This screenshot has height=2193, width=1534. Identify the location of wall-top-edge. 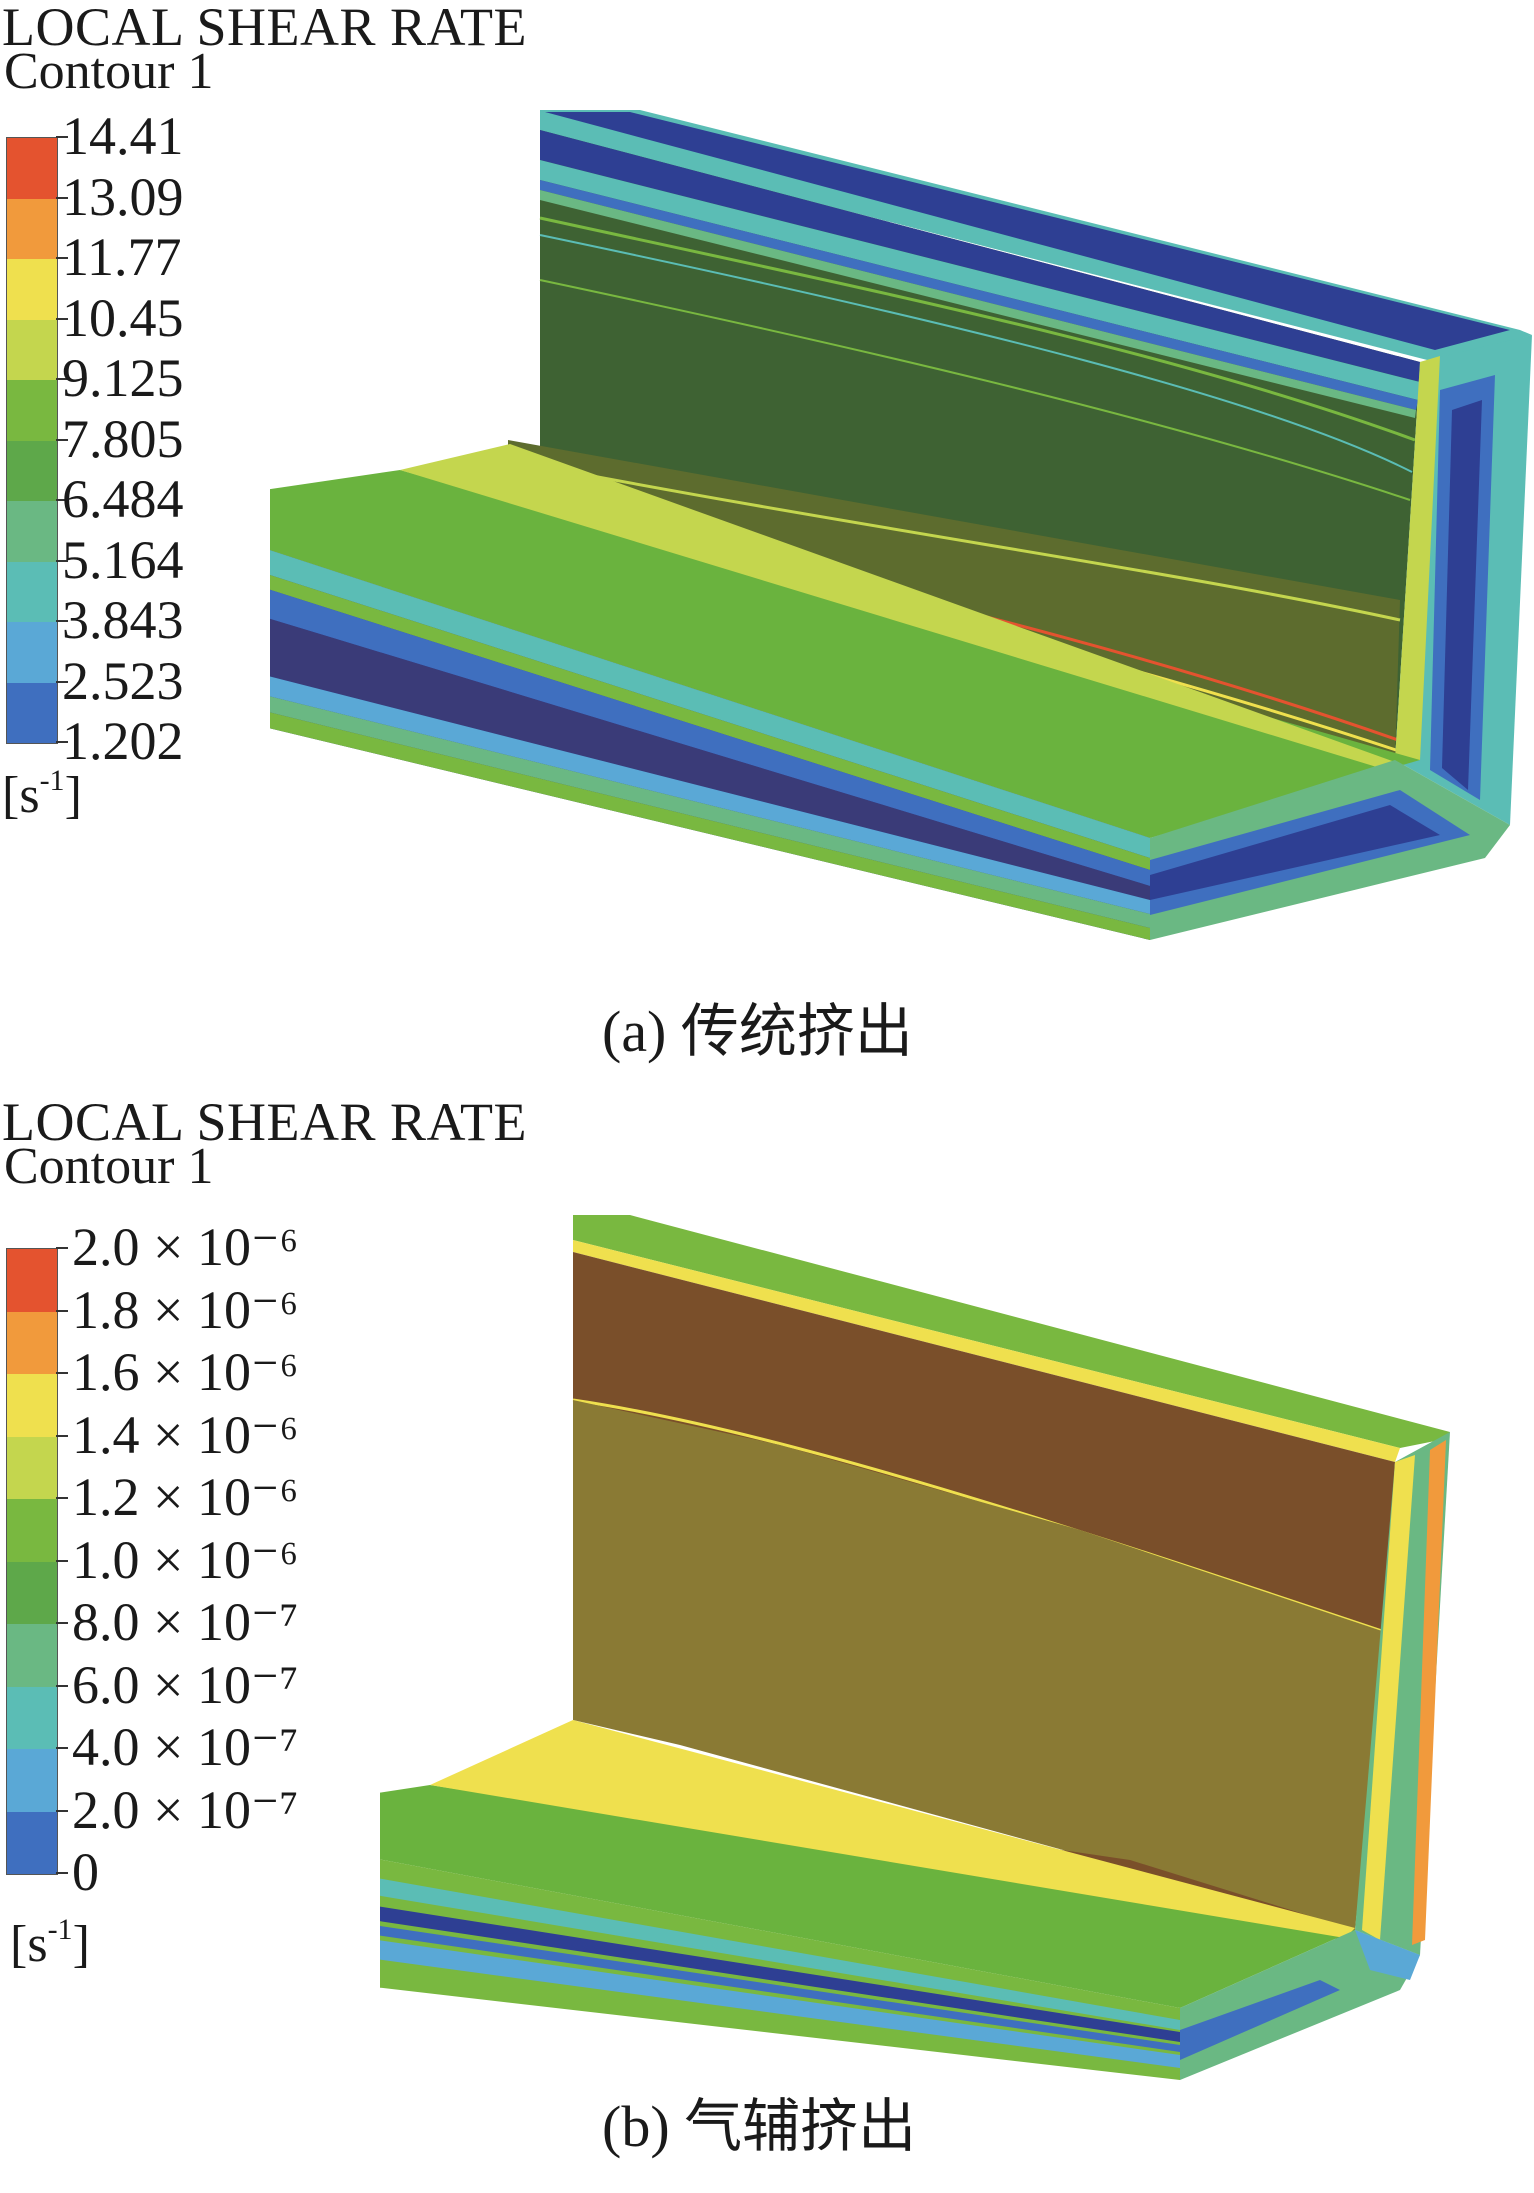
(1011, 1331).